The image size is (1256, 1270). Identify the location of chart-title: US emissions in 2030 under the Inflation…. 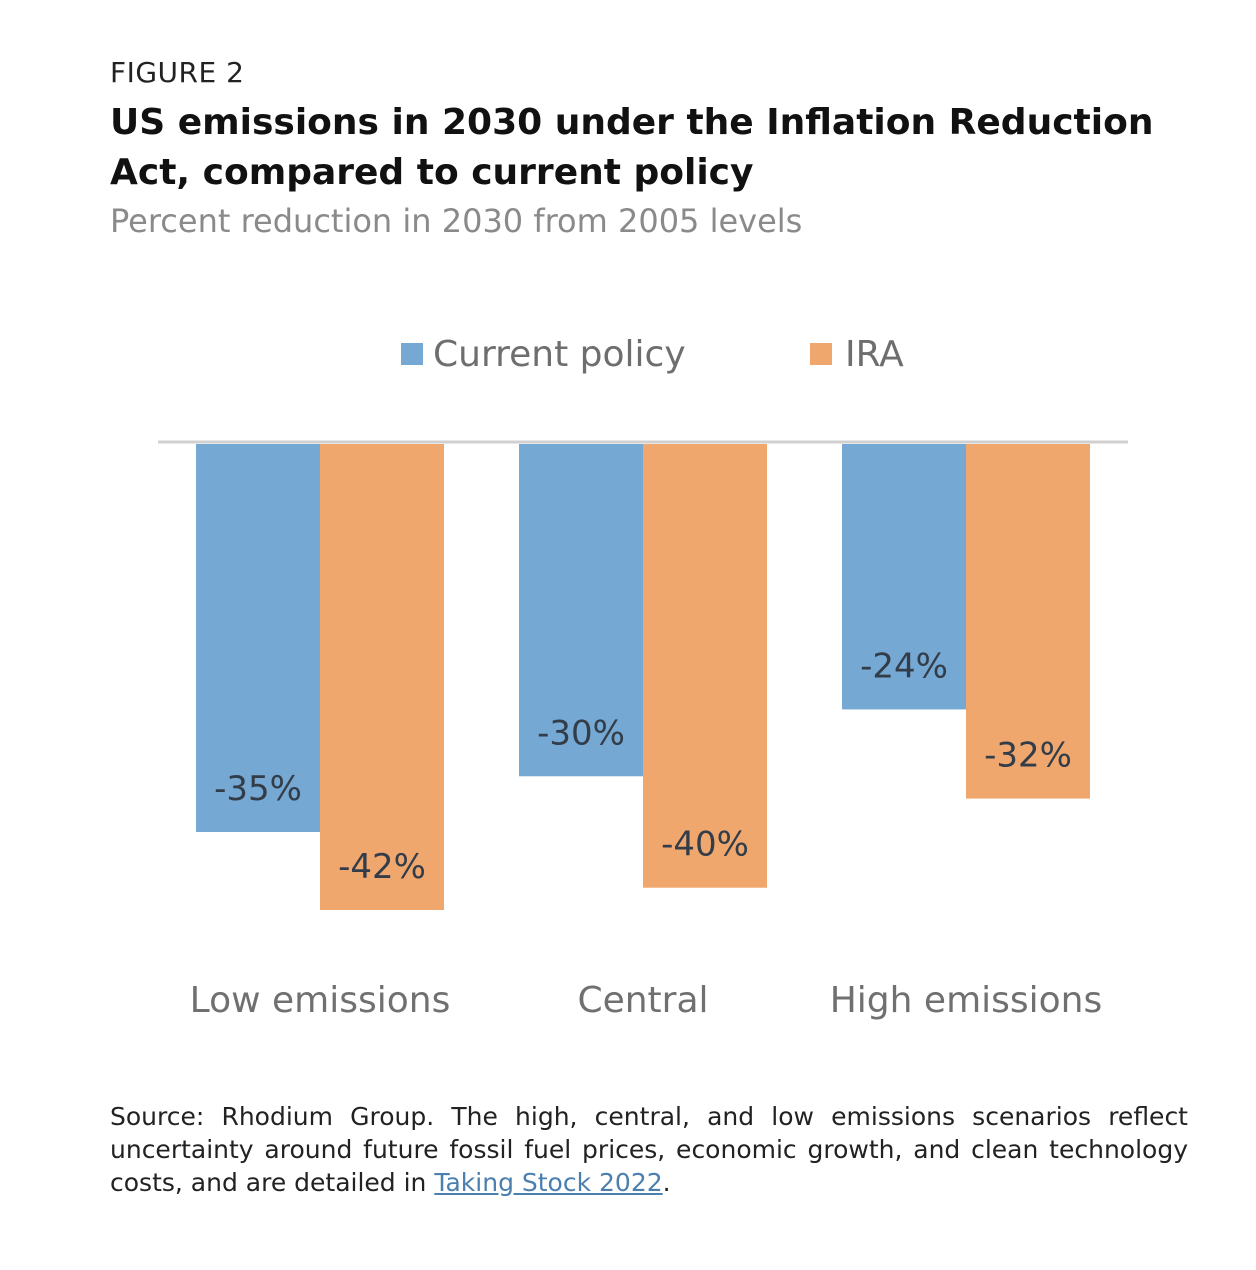
(632, 147).